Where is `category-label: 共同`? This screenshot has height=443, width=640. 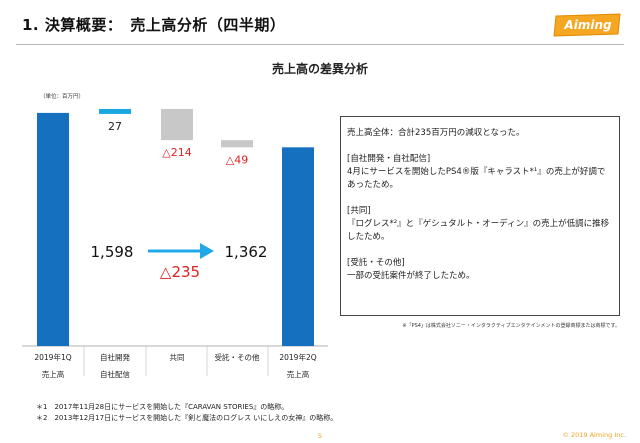
category-label: 共同 is located at coordinates (177, 357).